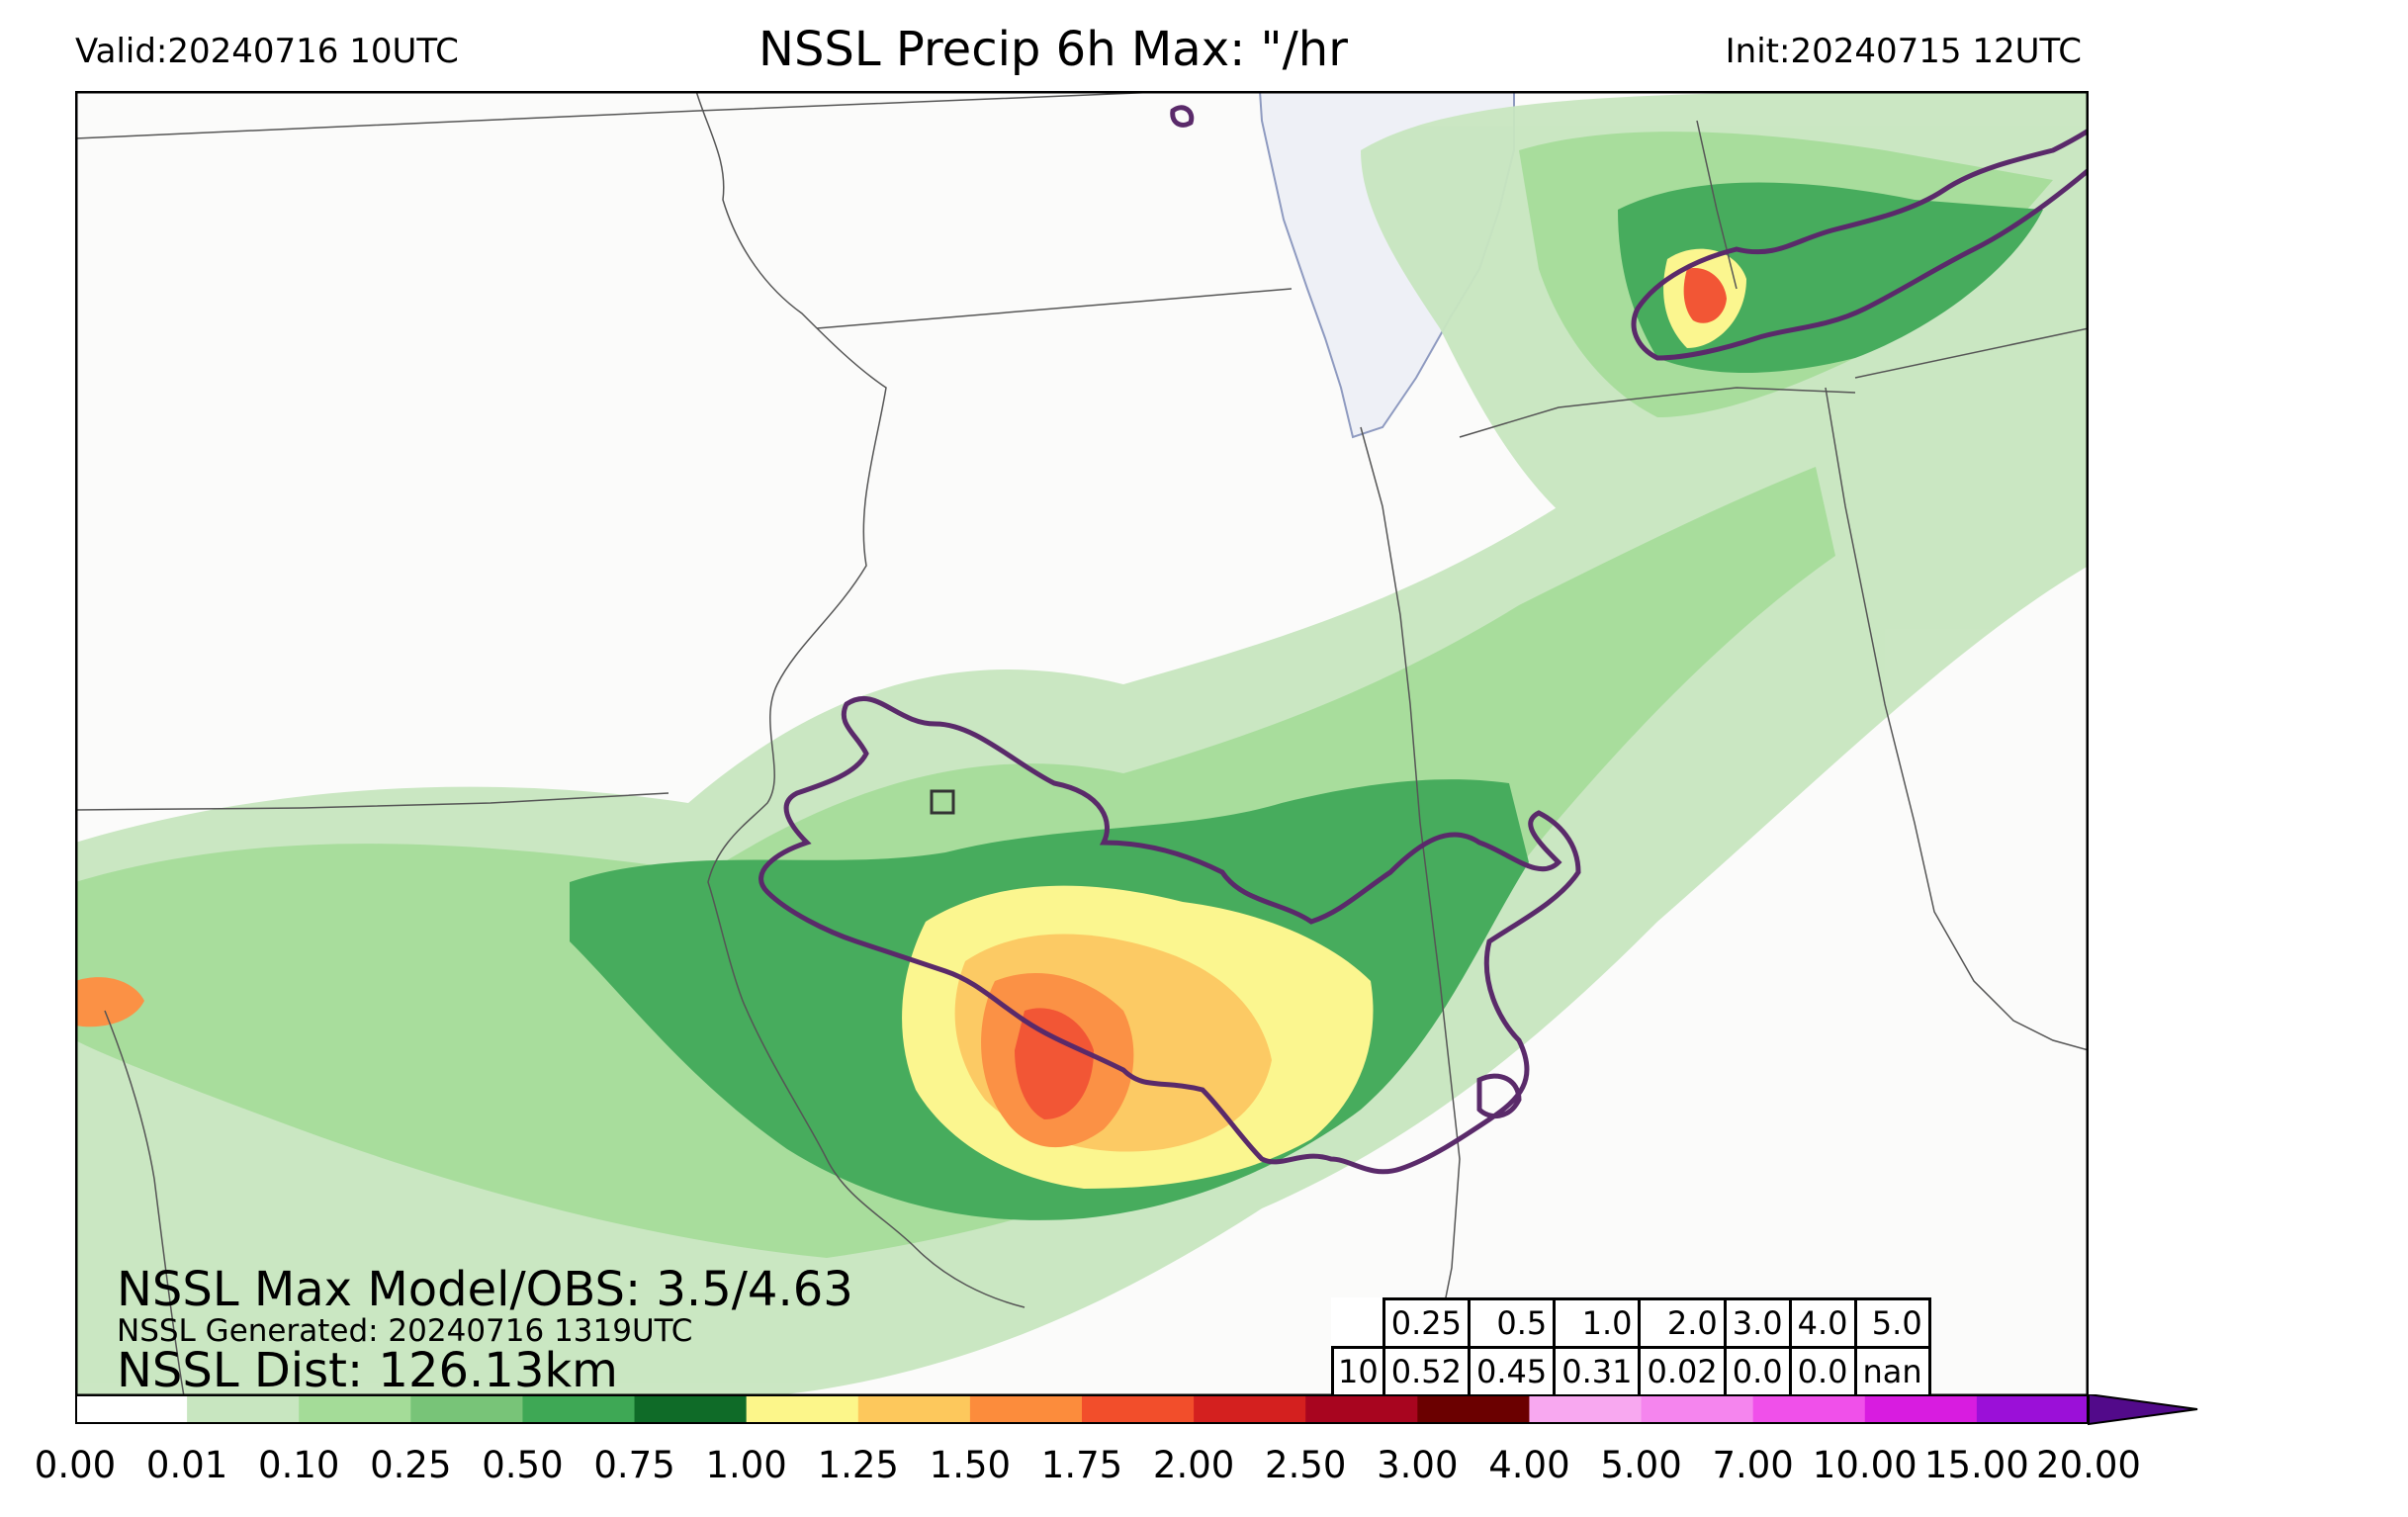  I want to click on threshold-cell: 0.5, so click(1512, 1323).